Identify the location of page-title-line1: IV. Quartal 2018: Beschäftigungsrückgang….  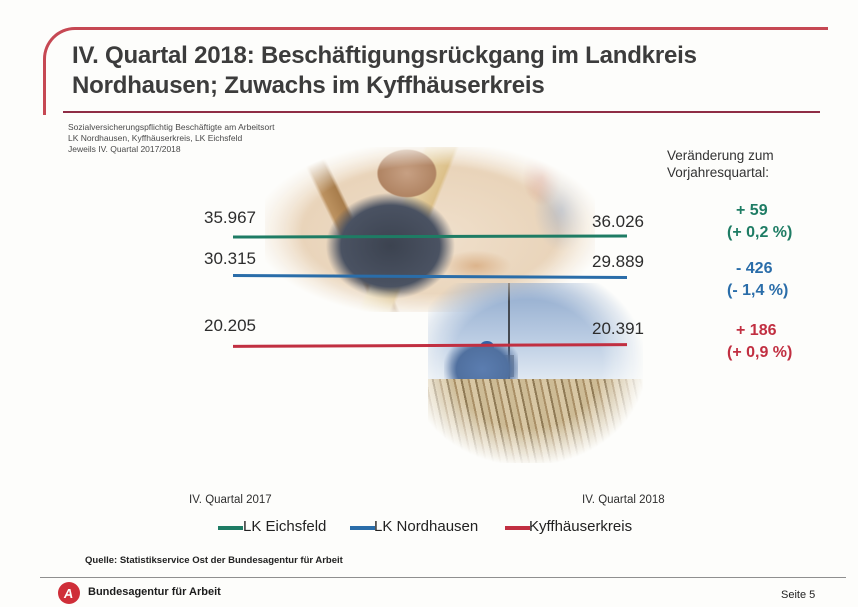
(384, 55).